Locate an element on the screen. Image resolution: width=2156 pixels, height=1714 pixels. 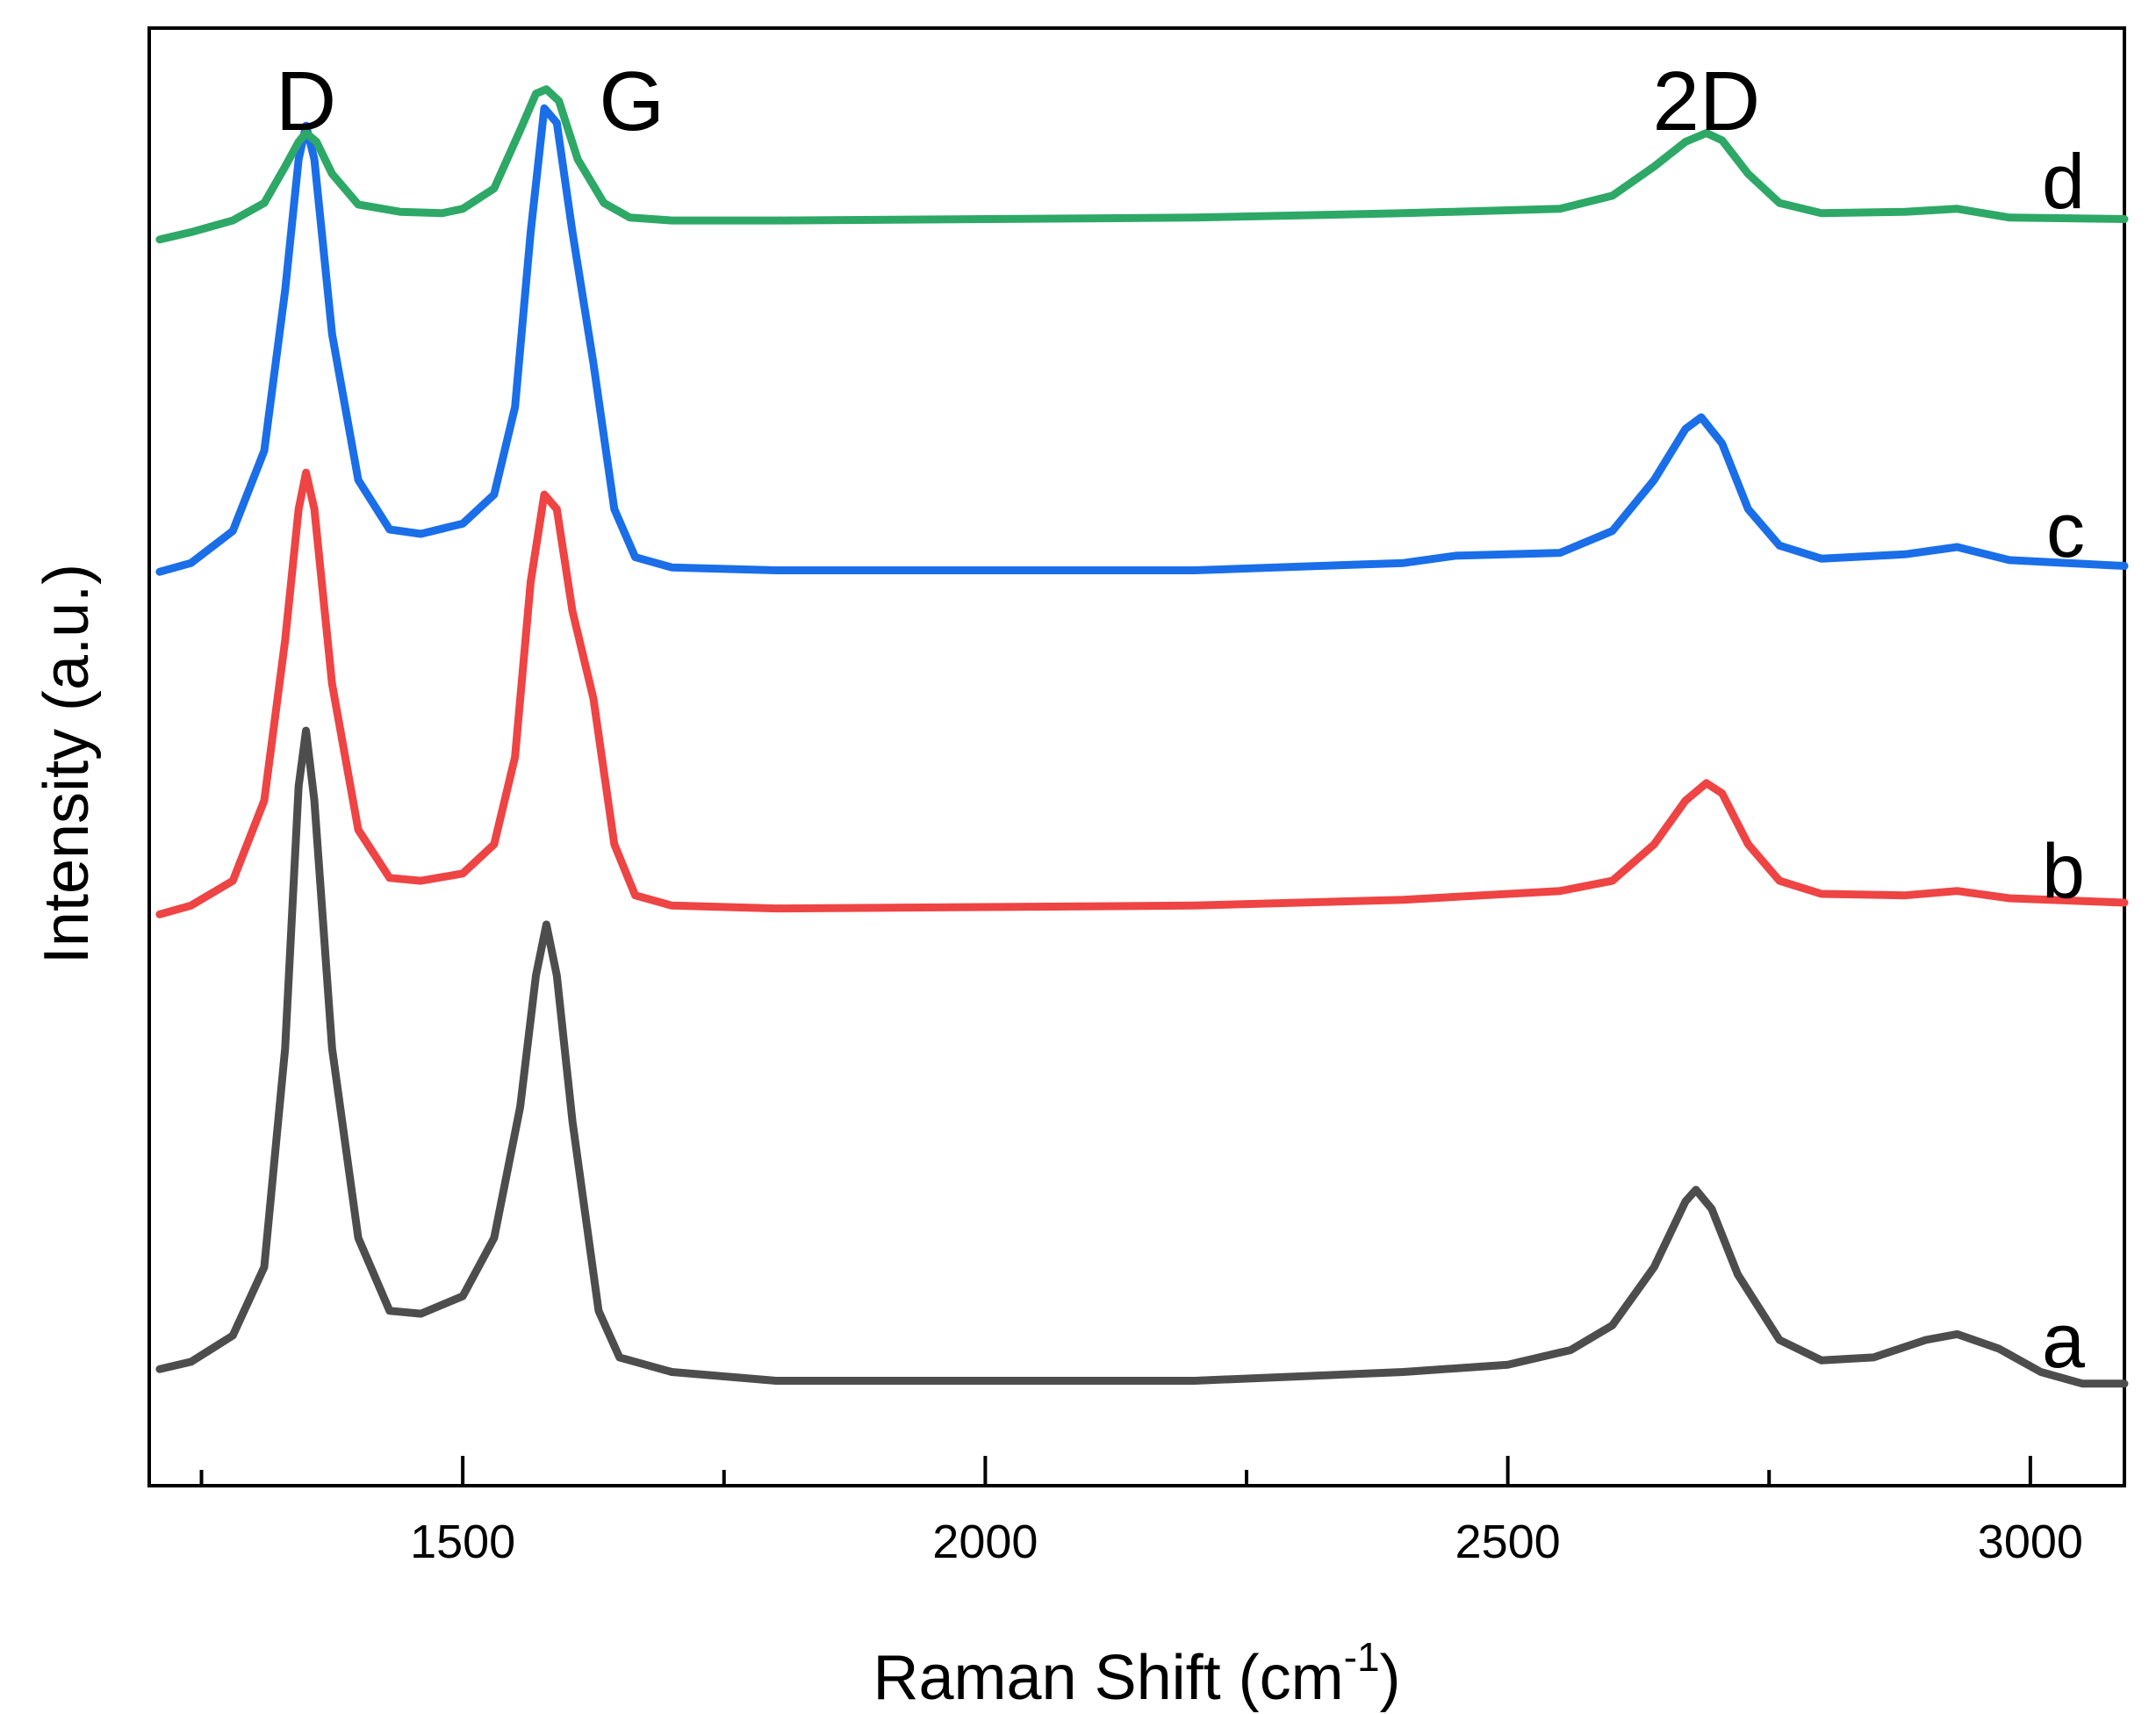
x-tick-label-2000: 2000 is located at coordinates (985, 1542).